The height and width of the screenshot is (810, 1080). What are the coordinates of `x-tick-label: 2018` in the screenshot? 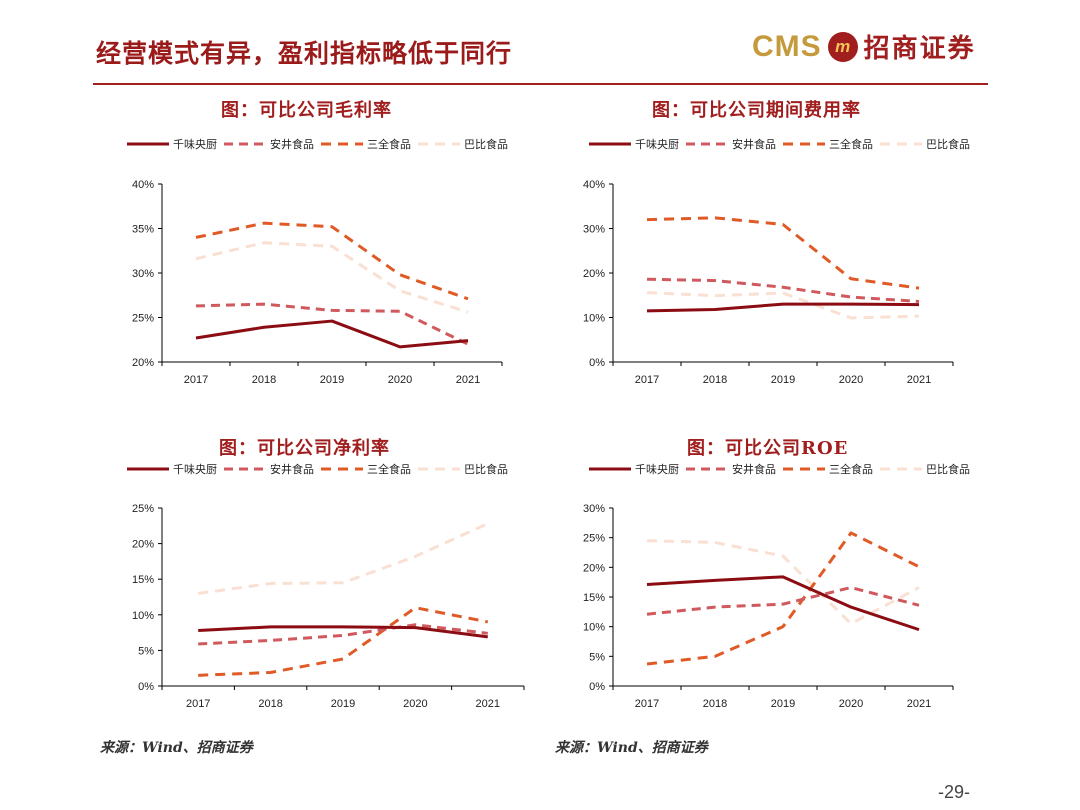 It's located at (264, 380).